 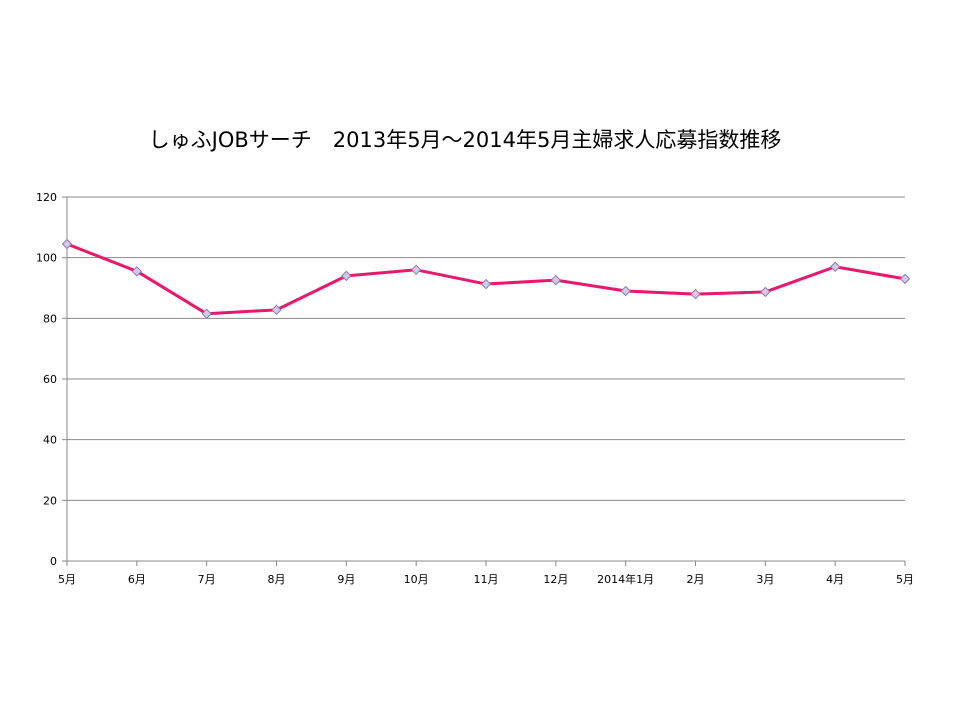 I want to click on x-axis-tick-labels: 5月 6月 7月 8月 9月 10月 11月 12月 2014年1月 2月 3月 4月 5月, so click(x=486, y=579).